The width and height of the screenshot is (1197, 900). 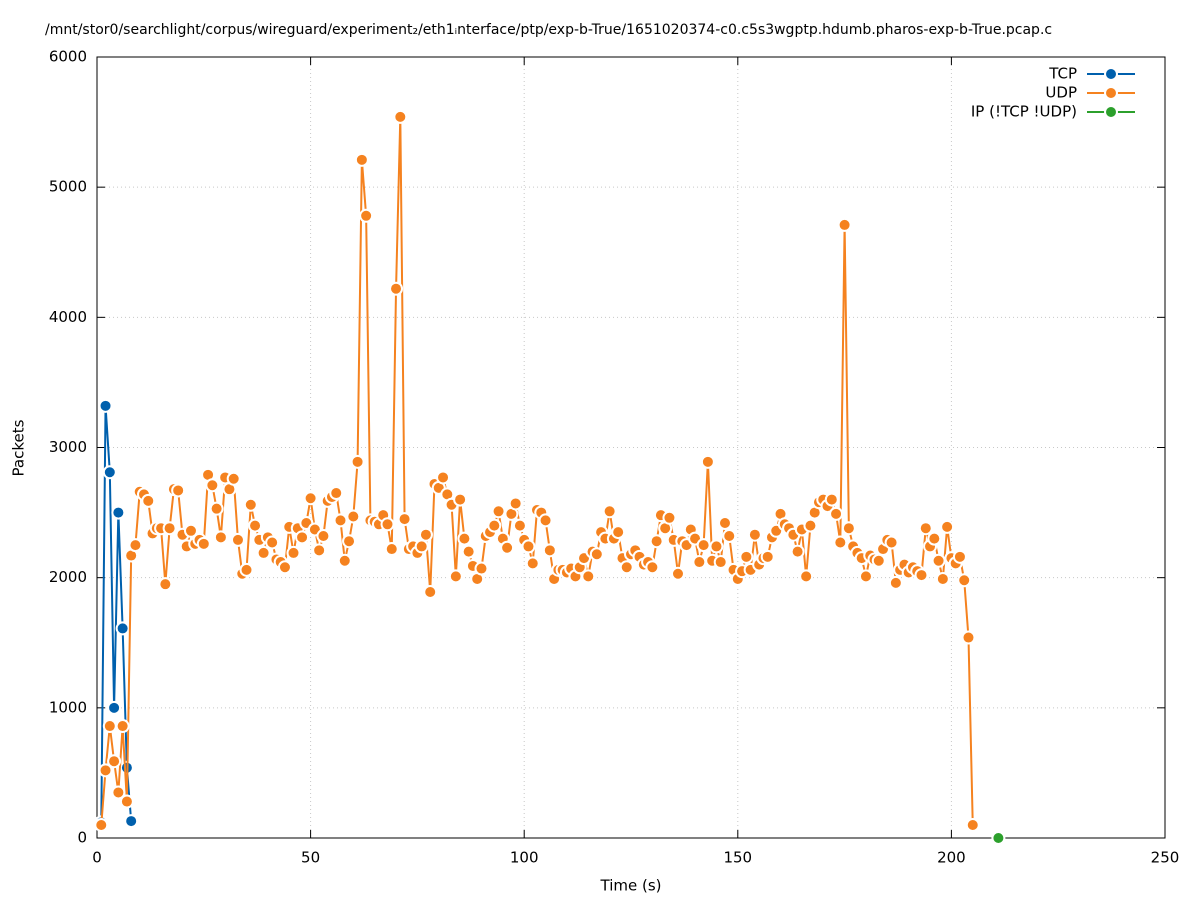 What do you see at coordinates (68, 577) in the screenshot?
I see `y-tick-label: 2000` at bounding box center [68, 577].